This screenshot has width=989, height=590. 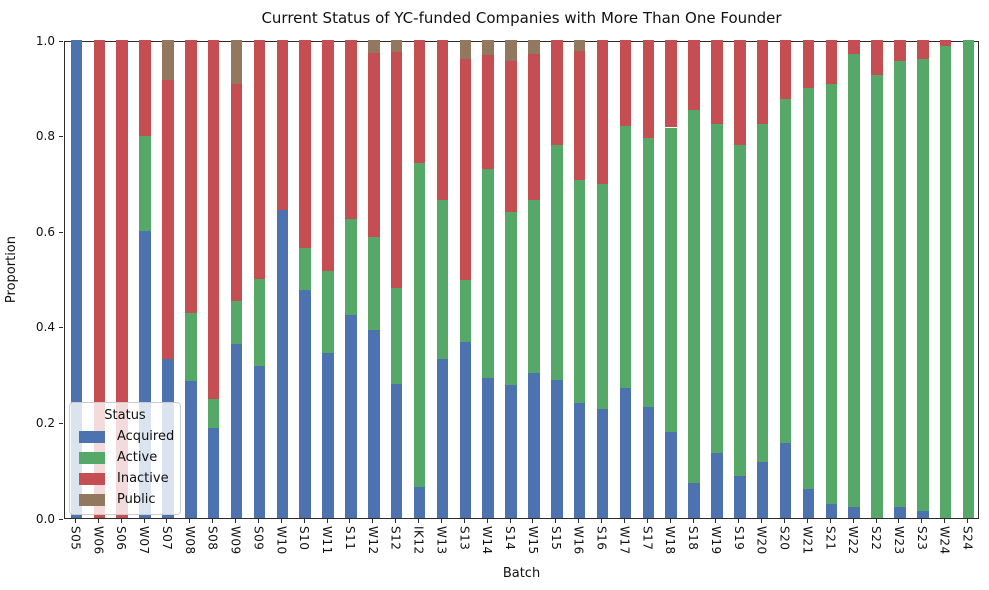 What do you see at coordinates (830, 538) in the screenshot?
I see `x-tick-label-S21: S21` at bounding box center [830, 538].